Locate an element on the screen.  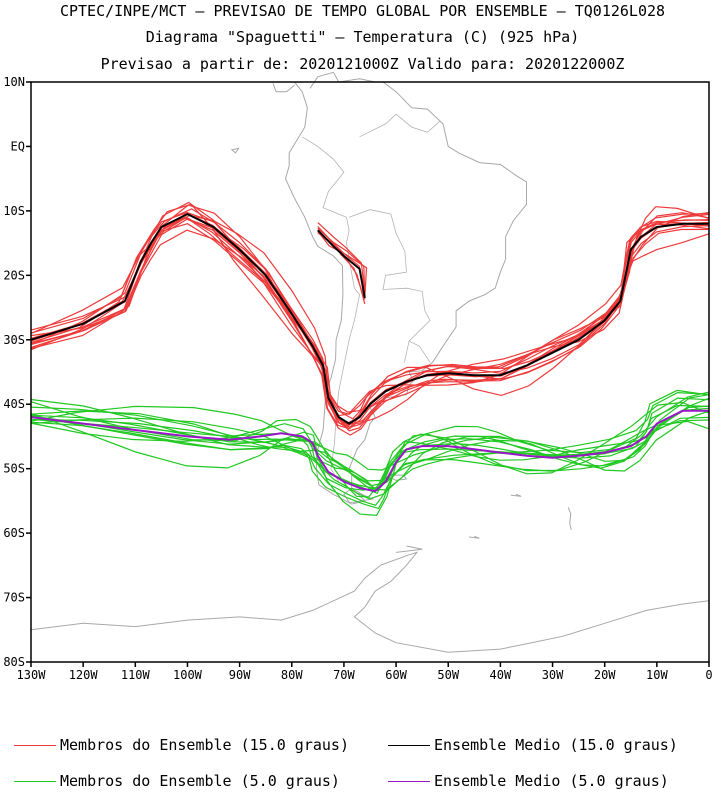
border-uruguay is located at coordinates (419, 351).